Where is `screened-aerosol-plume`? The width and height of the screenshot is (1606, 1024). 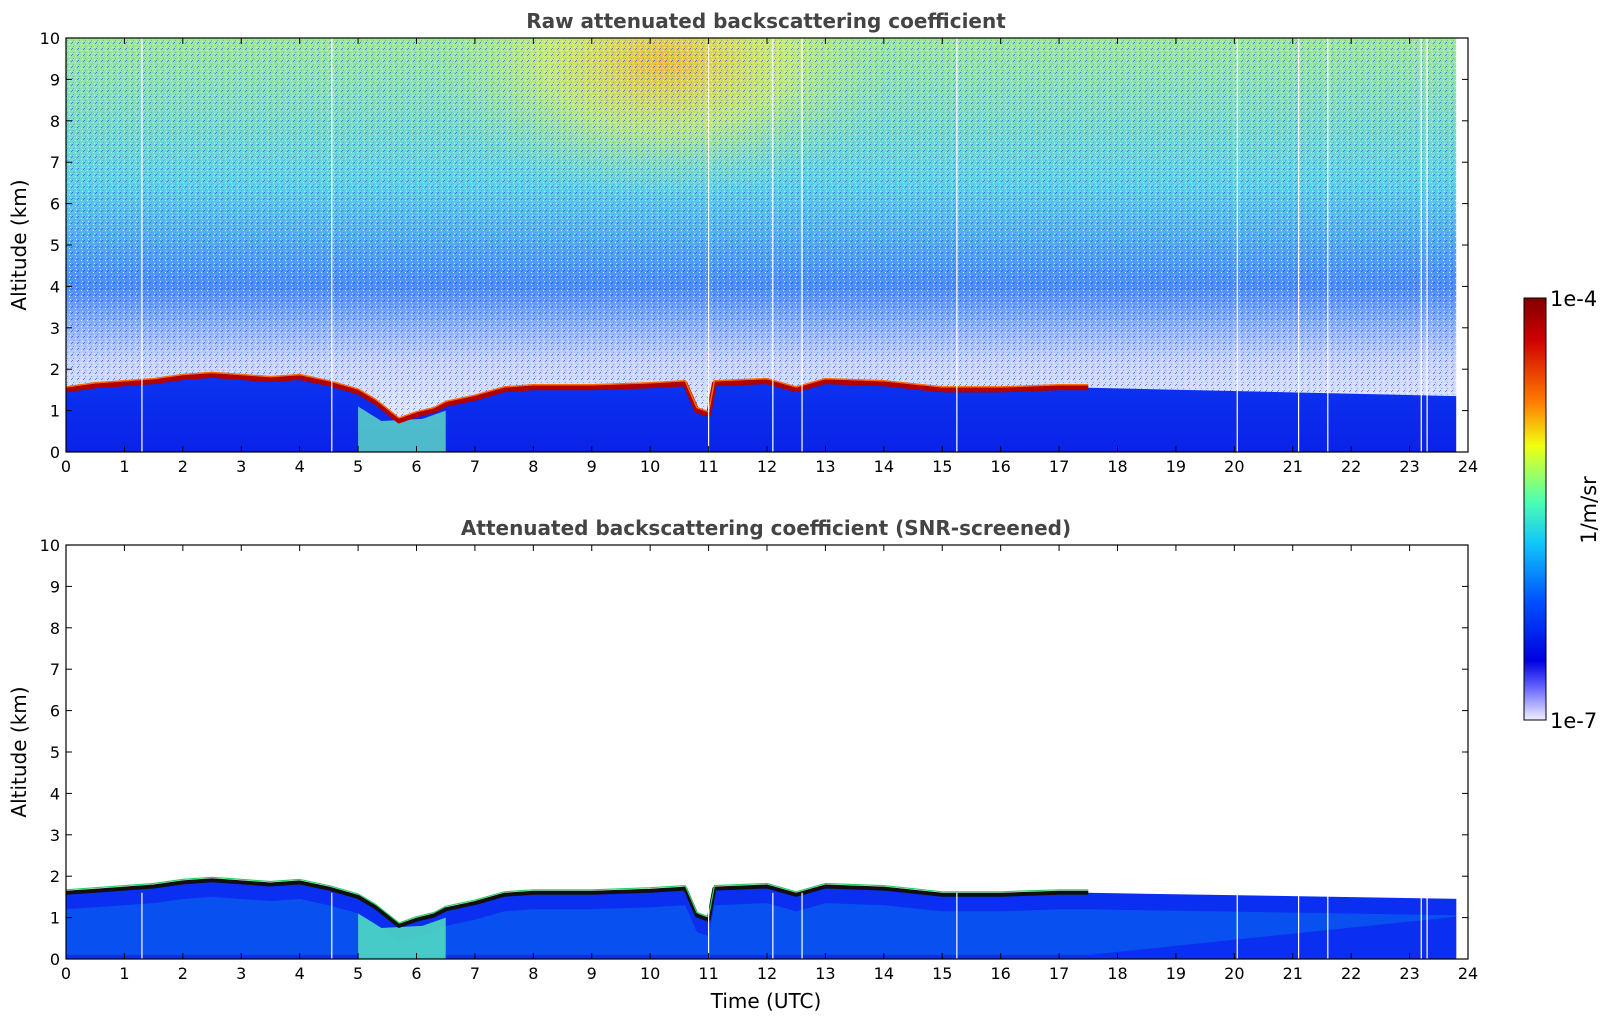
screened-aerosol-plume is located at coordinates (402, 936).